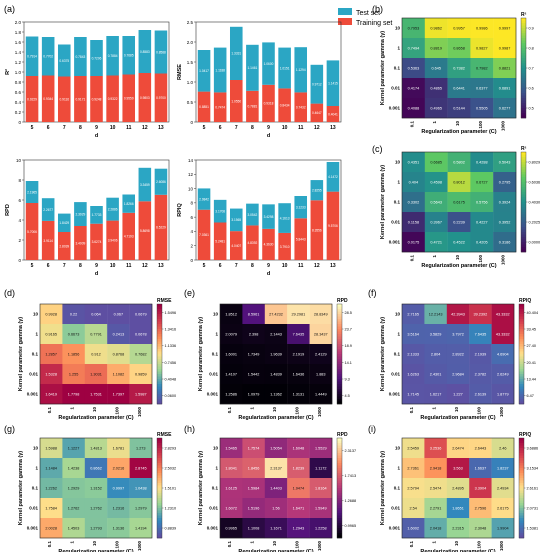 This screenshot has height=552, width=550. What do you see at coordinates (482, 88) in the screenshot?
I see `heatmap-cell-value: 0.6377` at bounding box center [482, 88].